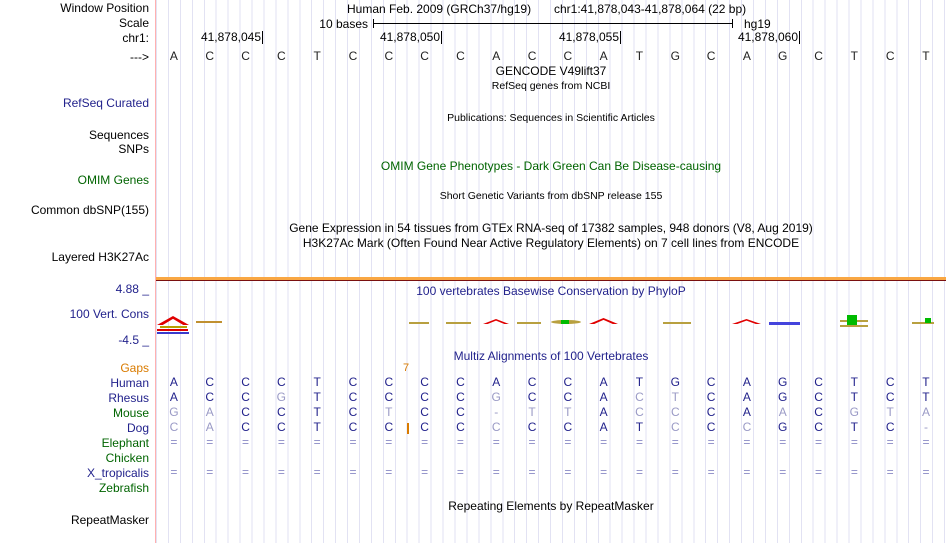  What do you see at coordinates (133, 340) in the screenshot?
I see `conservation-axis-min: -4.5 _` at bounding box center [133, 340].